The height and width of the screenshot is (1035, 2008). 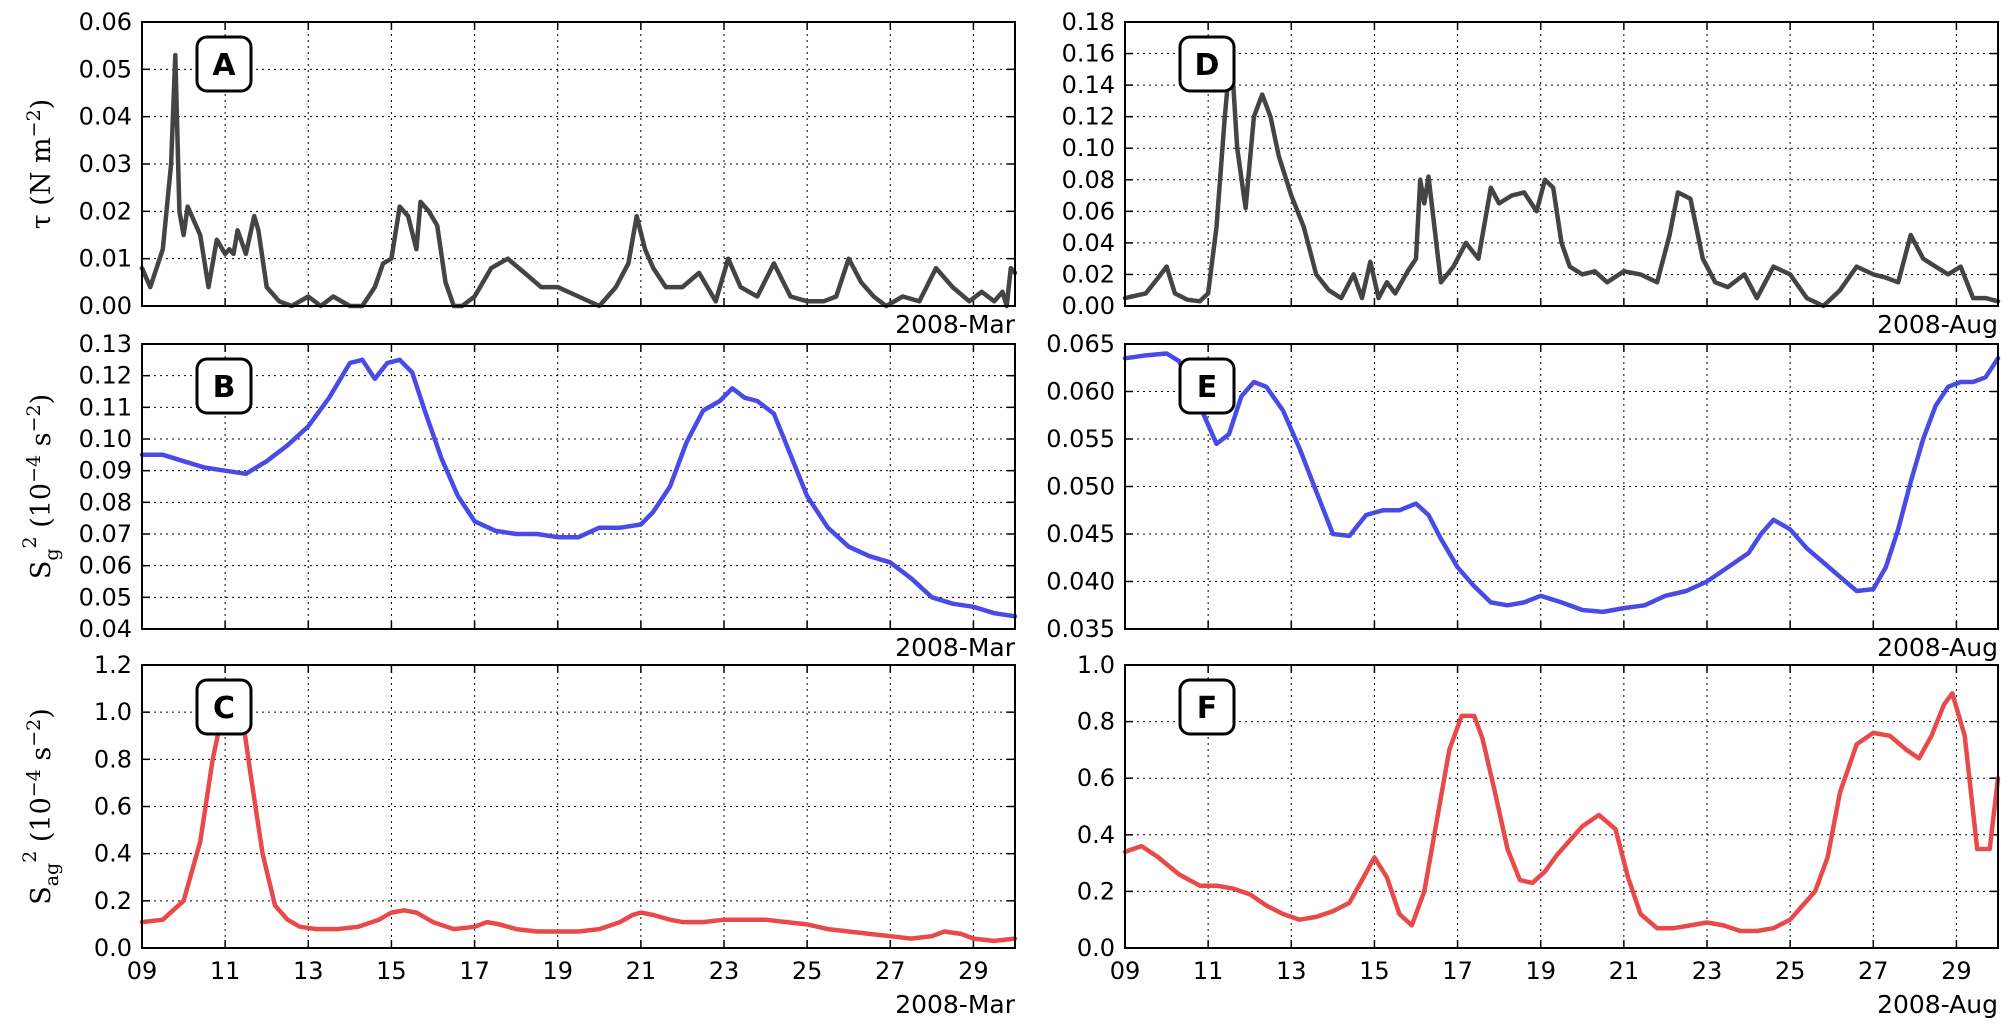 What do you see at coordinates (973, 971) in the screenshot?
I see `x-tick-label: 29` at bounding box center [973, 971].